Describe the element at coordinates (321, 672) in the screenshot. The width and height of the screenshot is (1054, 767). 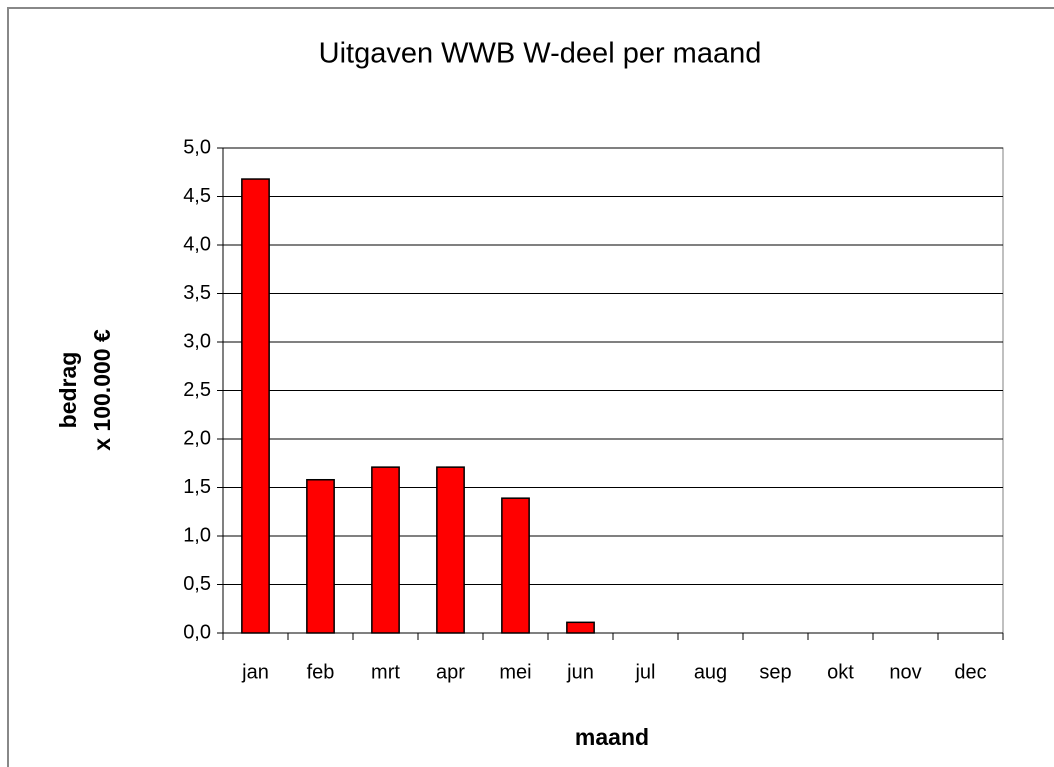
I see `x-tick-label: feb` at that location.